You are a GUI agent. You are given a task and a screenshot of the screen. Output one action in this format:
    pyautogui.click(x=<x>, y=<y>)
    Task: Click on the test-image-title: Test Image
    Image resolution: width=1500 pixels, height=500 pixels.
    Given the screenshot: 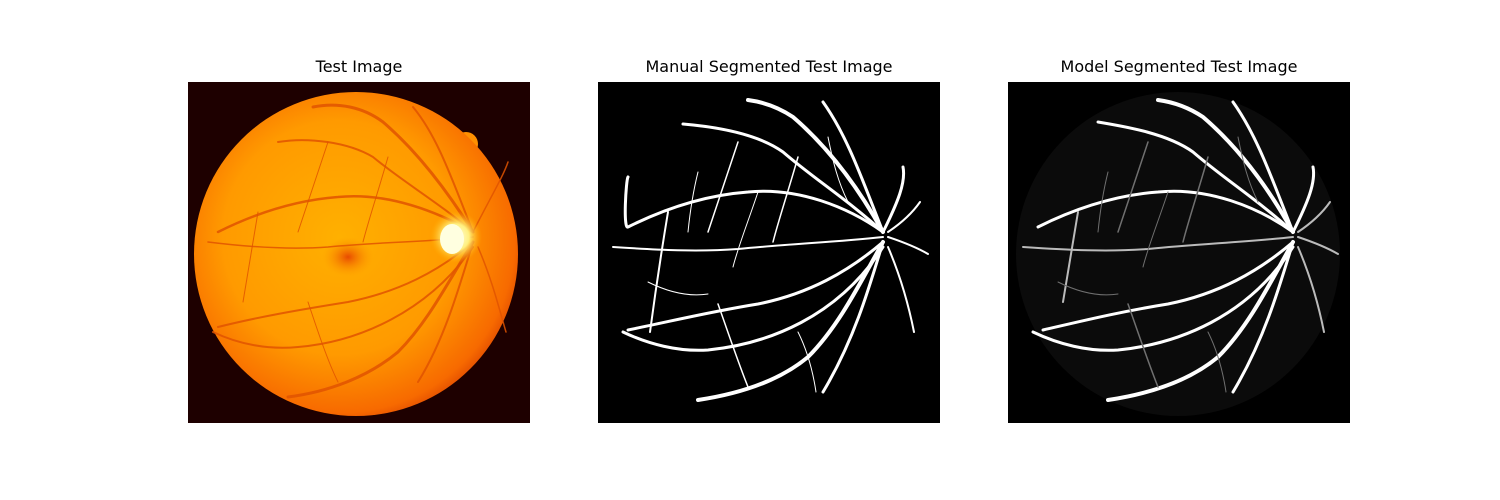 What is the action you would take?
    pyautogui.click(x=359, y=66)
    